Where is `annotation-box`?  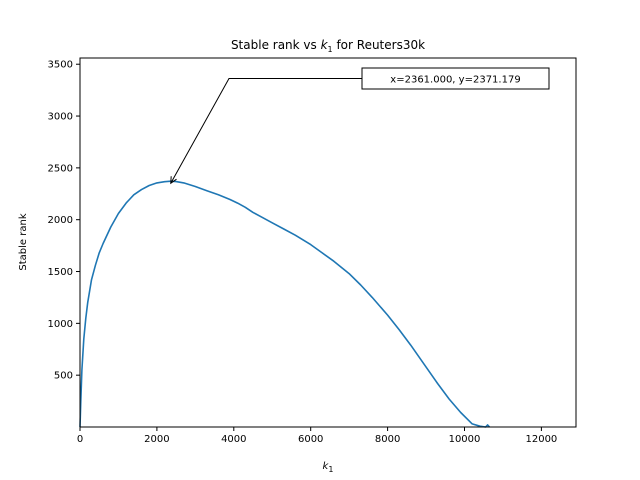
annotation-box is located at coordinates (455, 78).